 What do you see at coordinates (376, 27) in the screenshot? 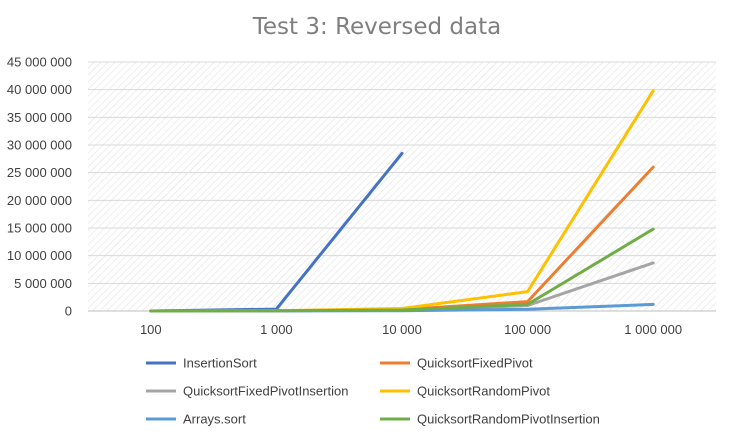
I see `chart-title: Test 3: Reversed data` at bounding box center [376, 27].